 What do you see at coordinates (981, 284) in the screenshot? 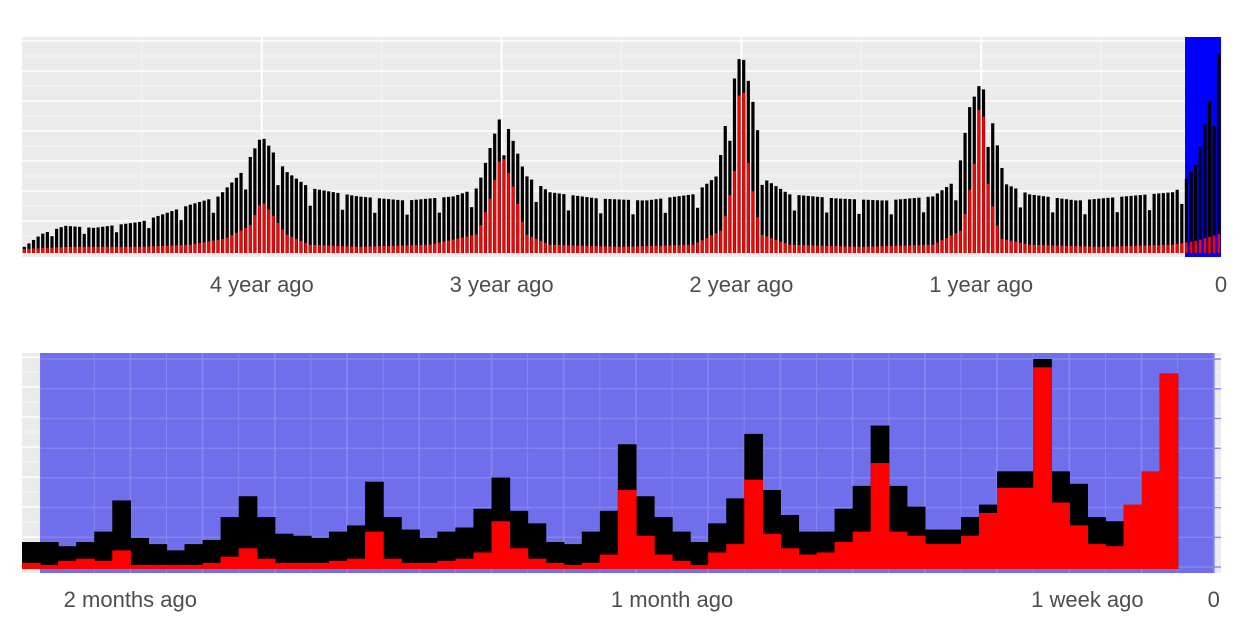
I see `x-tick-label: 1 year ago` at bounding box center [981, 284].